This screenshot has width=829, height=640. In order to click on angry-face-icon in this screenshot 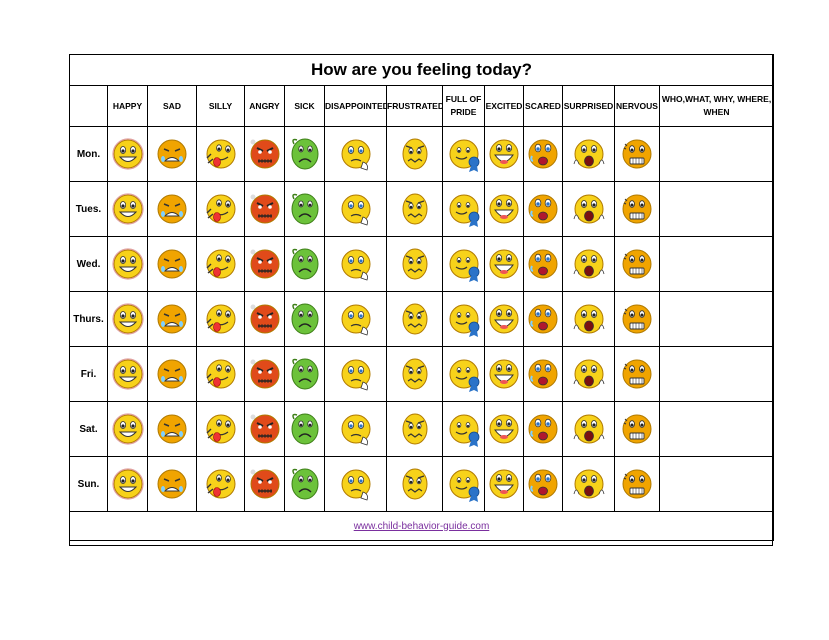, I will do `click(265, 319)`.